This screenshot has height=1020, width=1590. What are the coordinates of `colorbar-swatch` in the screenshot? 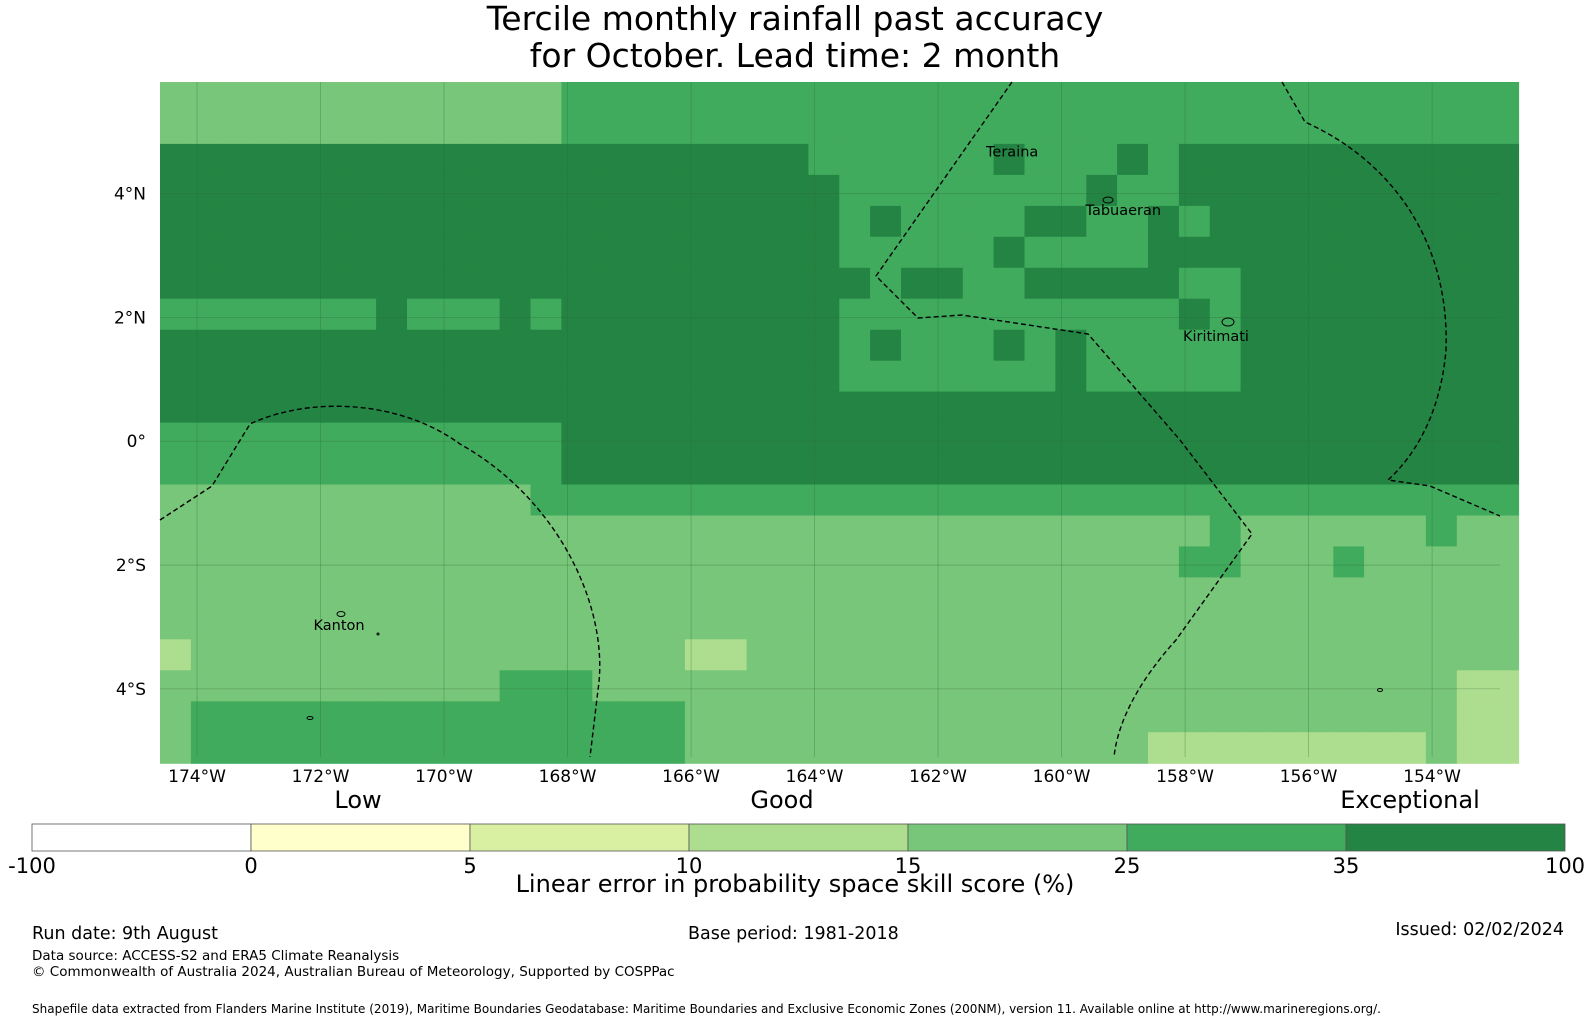 It's located at (1017, 837).